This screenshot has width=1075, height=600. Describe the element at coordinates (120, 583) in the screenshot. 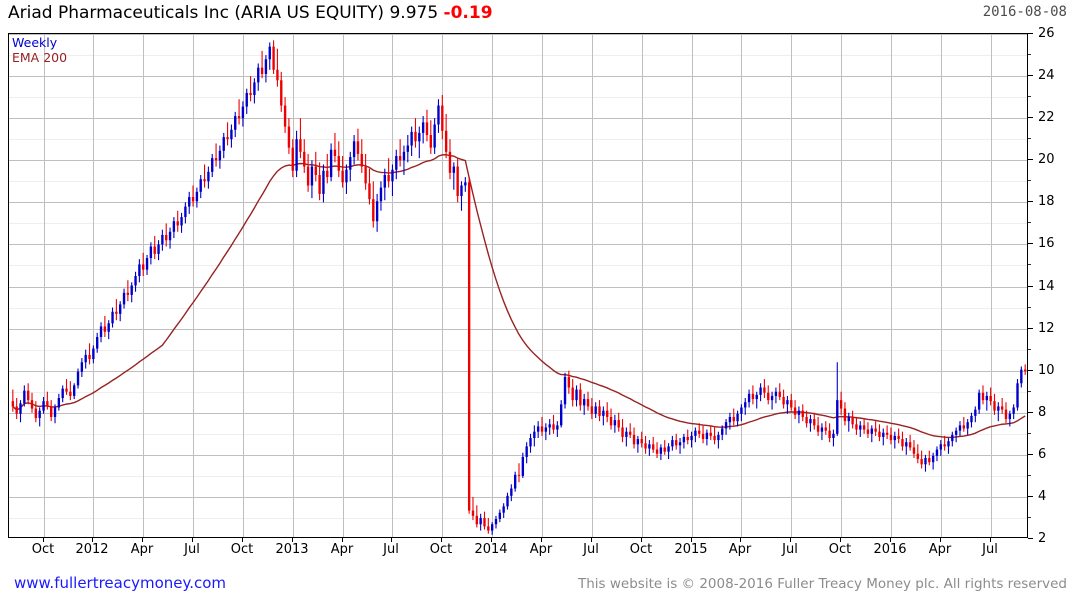

I see `site-url: www.fullertreacymoney.com` at that location.